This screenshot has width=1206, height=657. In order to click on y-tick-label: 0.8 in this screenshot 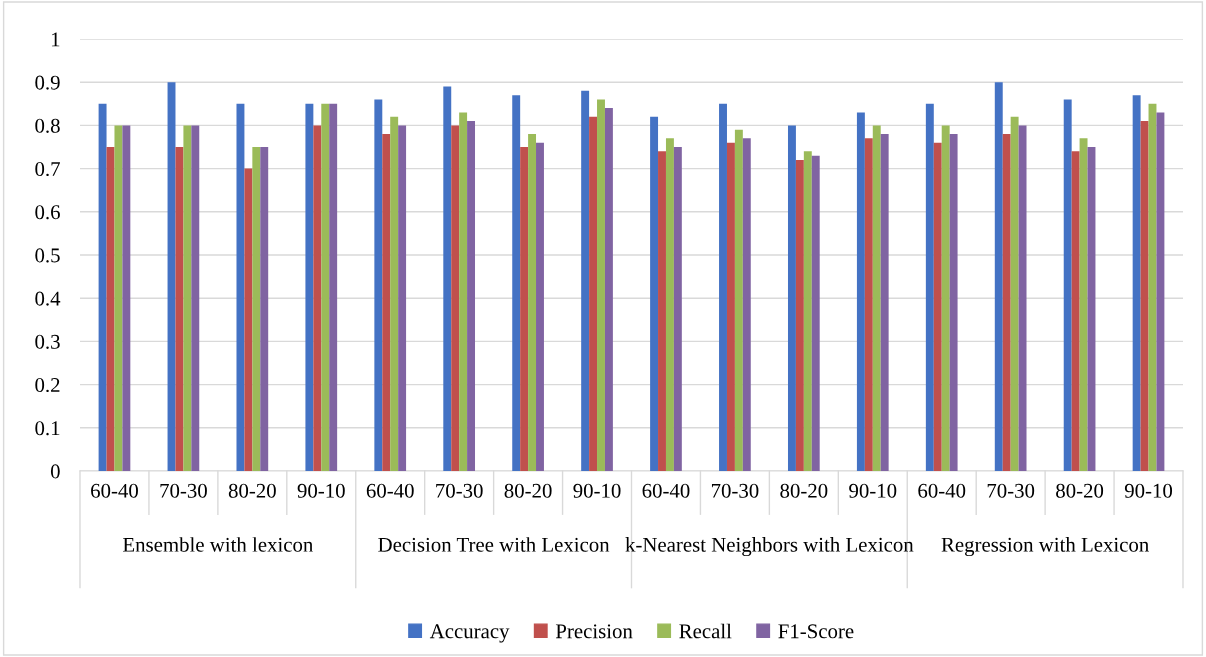, I will do `click(47, 125)`.